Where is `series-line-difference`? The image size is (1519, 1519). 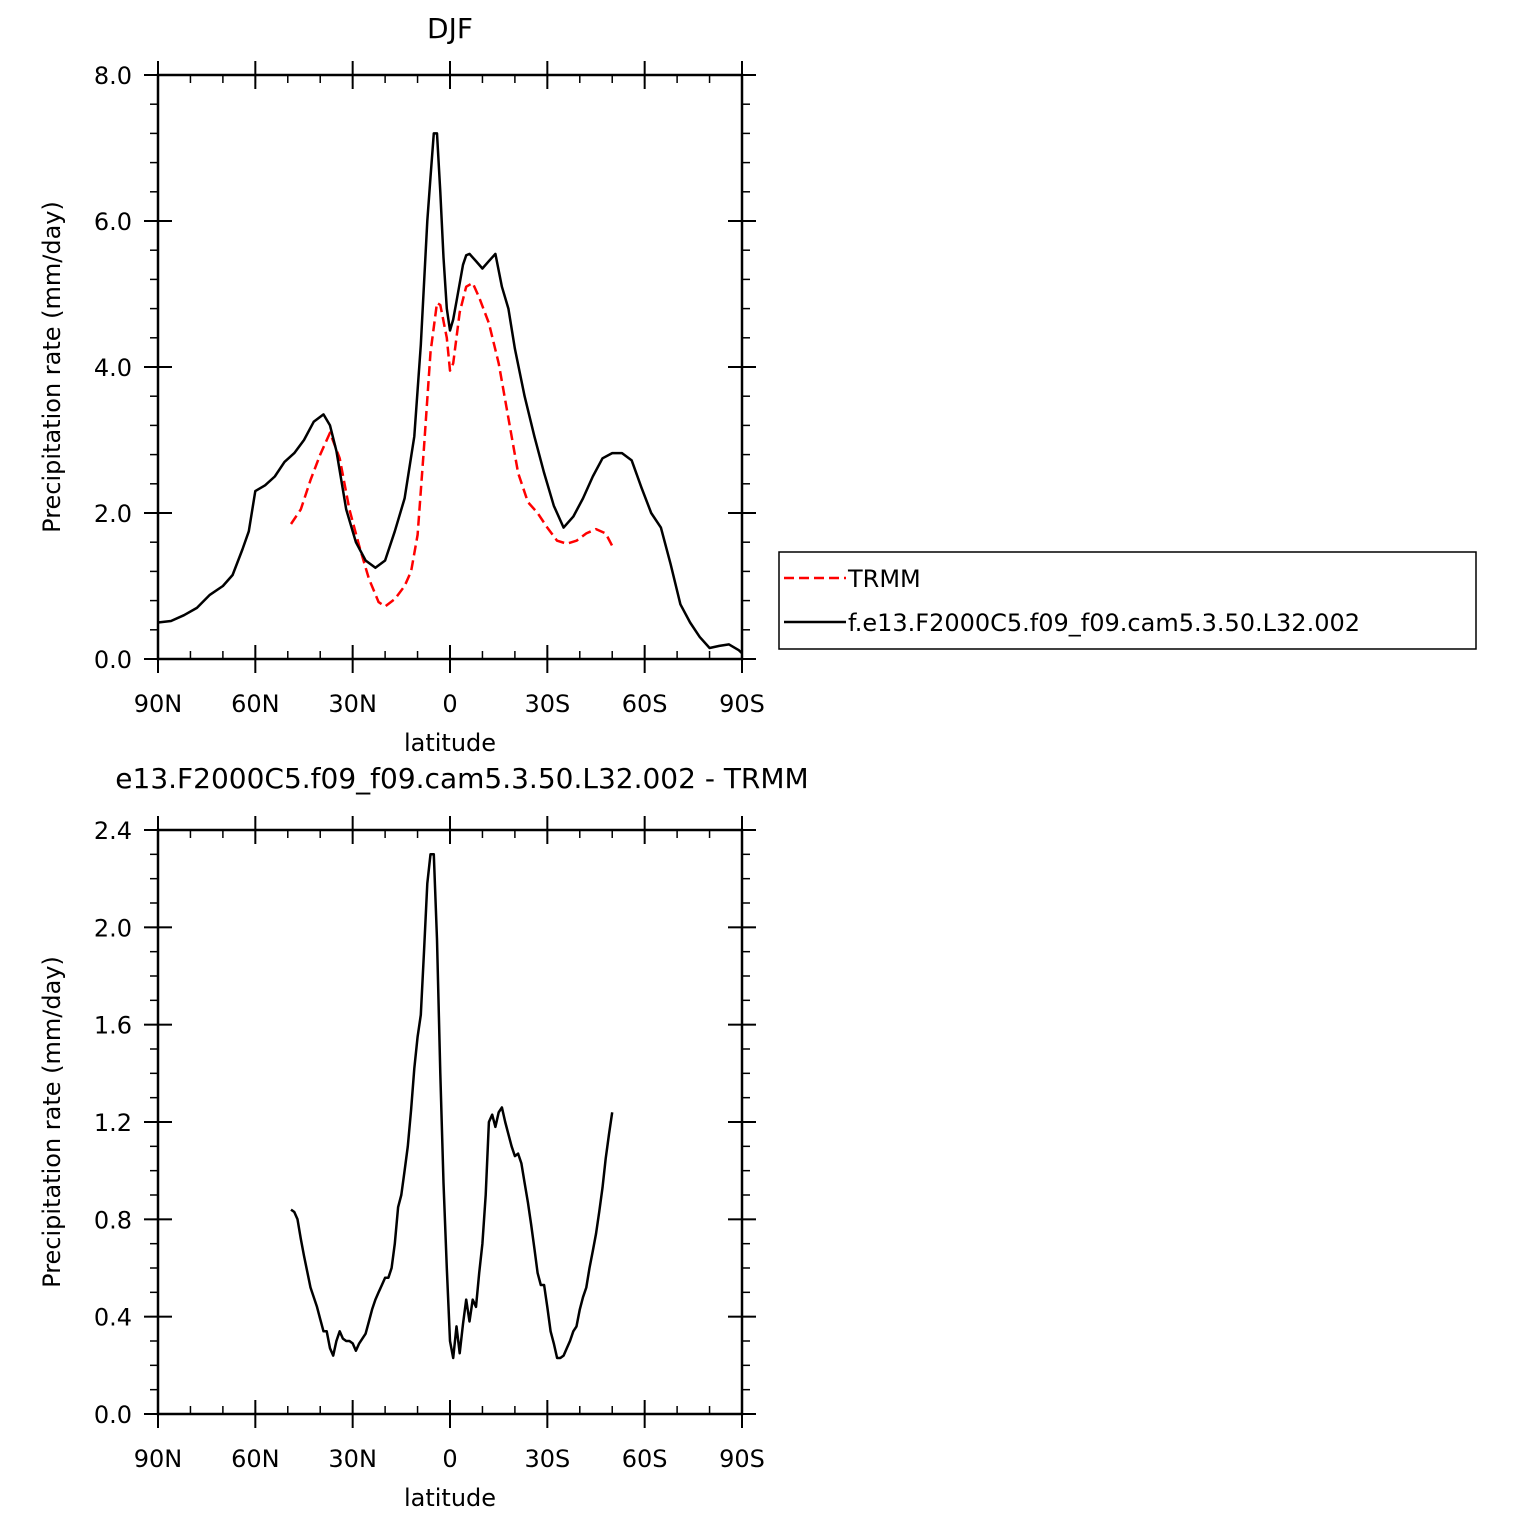
series-line-difference is located at coordinates (452, 1106).